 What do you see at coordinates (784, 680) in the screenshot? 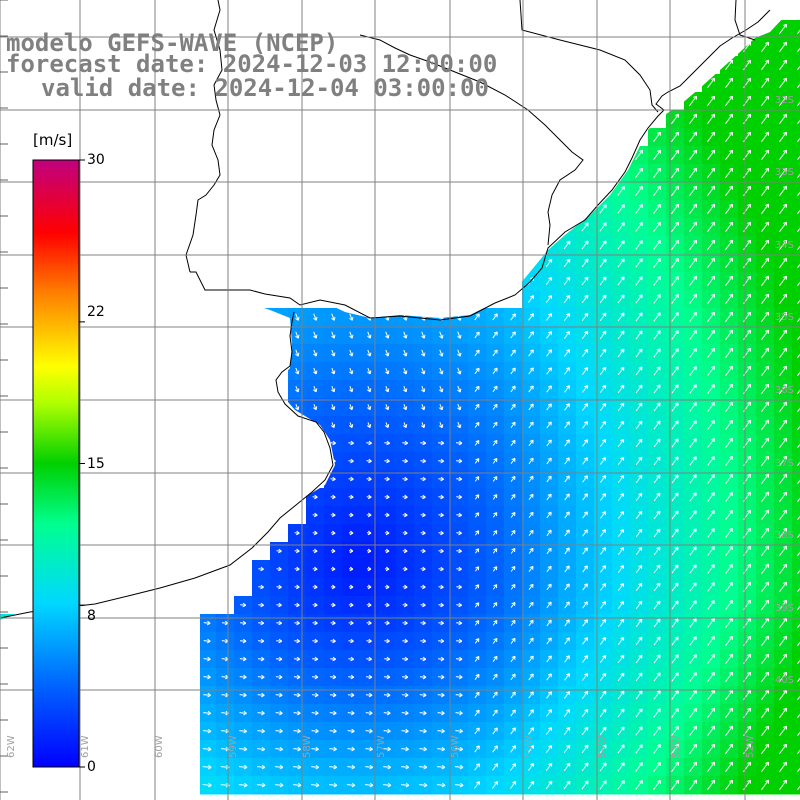
I see `lat-label: 40S` at bounding box center [784, 680].